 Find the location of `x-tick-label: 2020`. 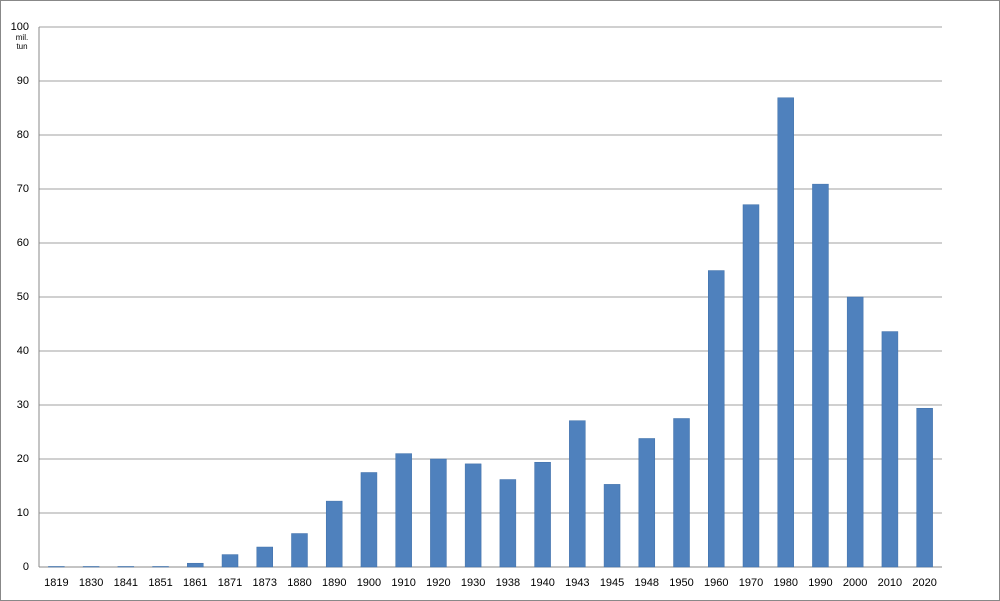

x-tick-label: 2020 is located at coordinates (924, 583).